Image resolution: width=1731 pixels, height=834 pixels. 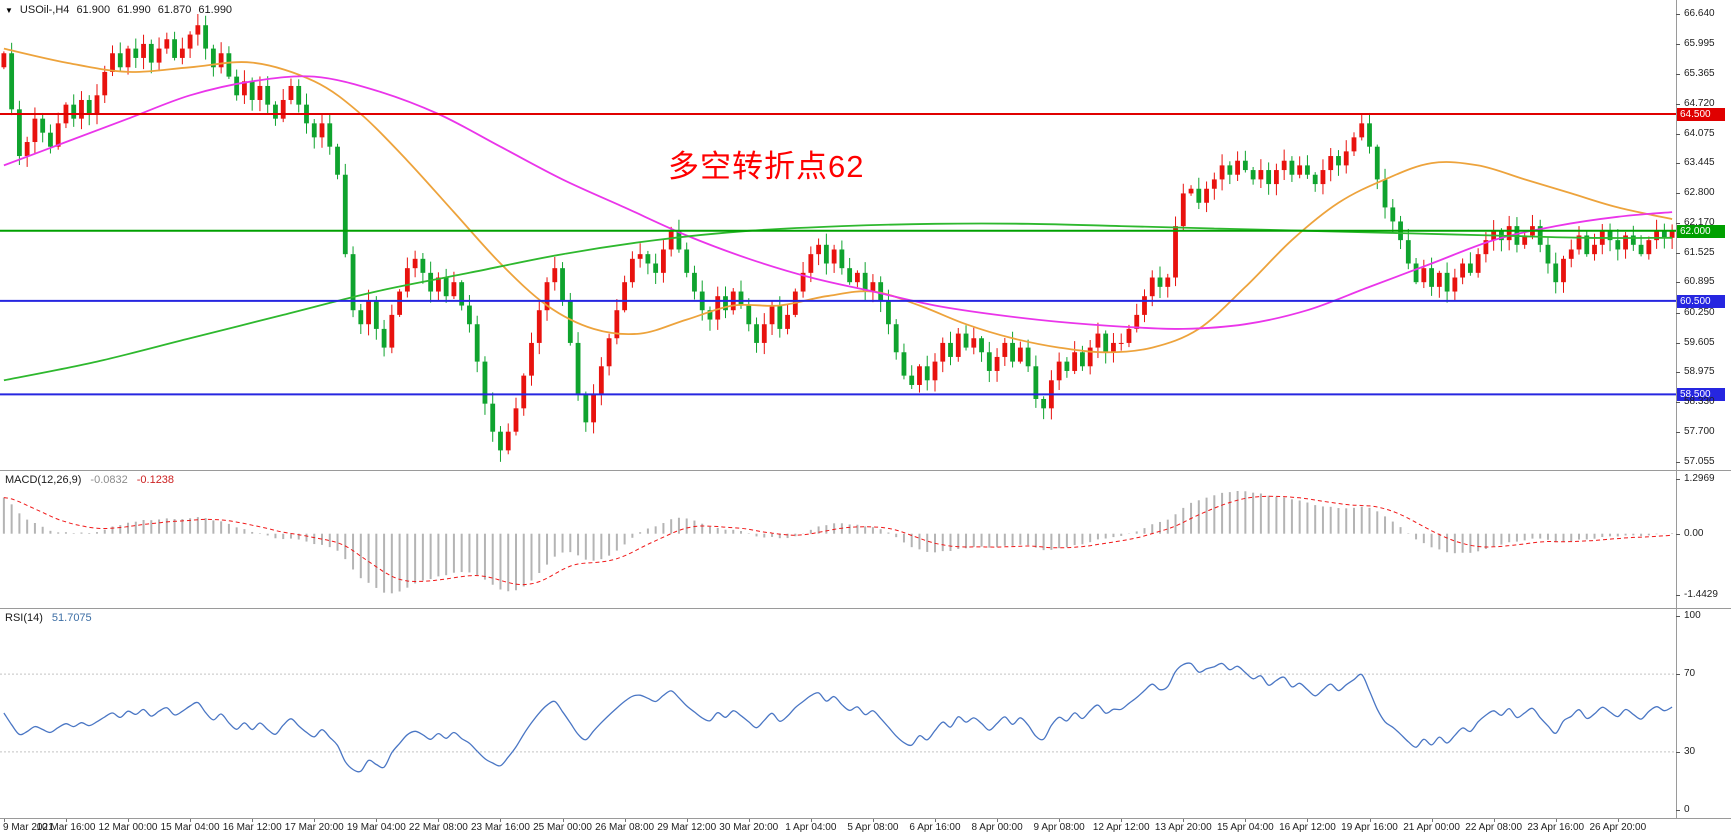 What do you see at coordinates (1245, 827) in the screenshot?
I see `time-axis-label: 15 Apr 04:00` at bounding box center [1245, 827].